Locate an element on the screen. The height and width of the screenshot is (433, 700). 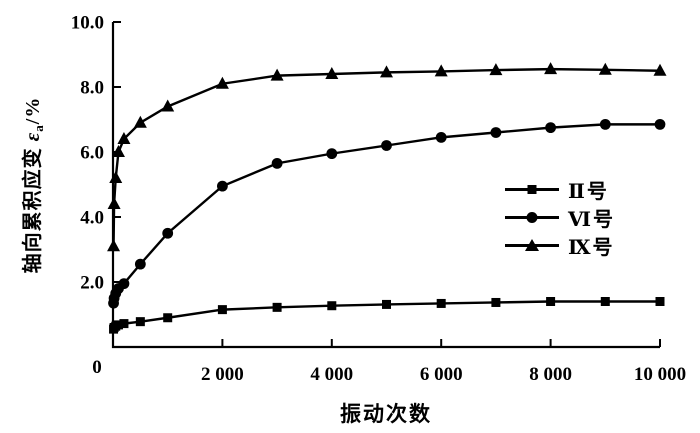
x-tick-label: 4 000 is located at coordinates (331, 374).